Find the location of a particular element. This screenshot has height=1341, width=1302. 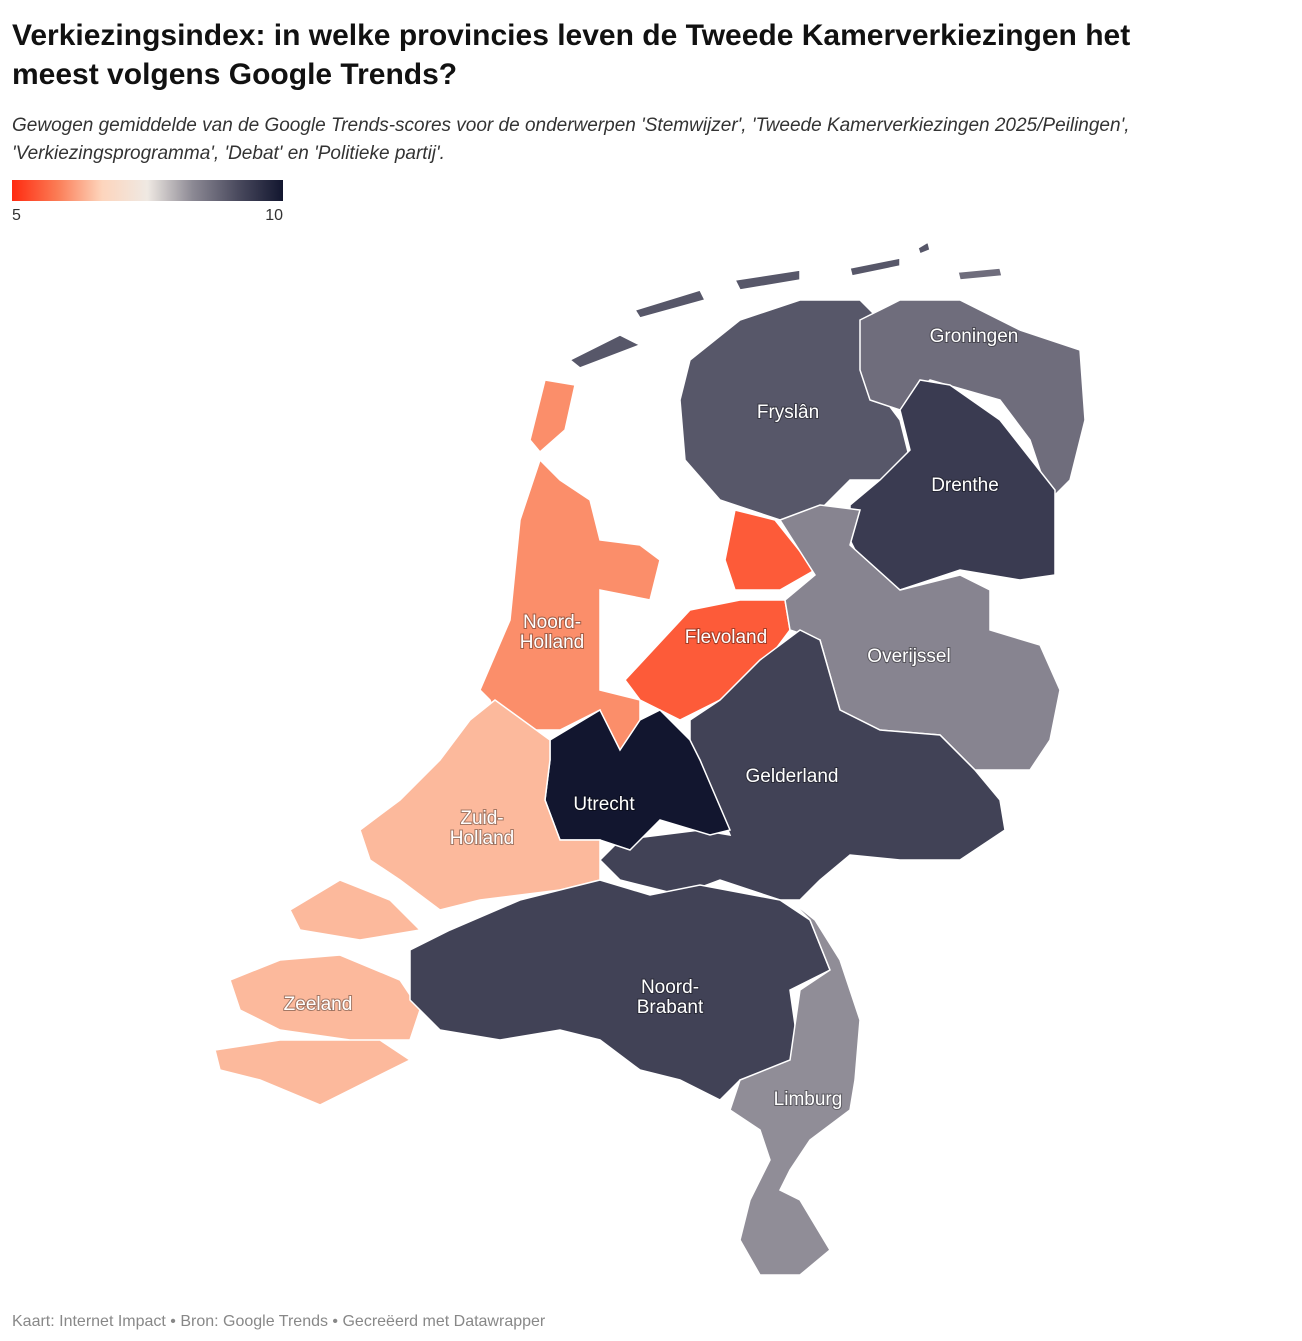

province-label: Drenthe is located at coordinates (965, 485).